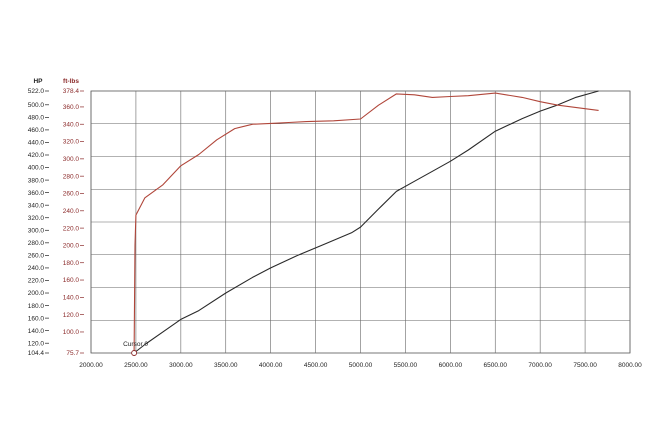 Image resolution: width=660 pixels, height=431 pixels. What do you see at coordinates (36, 143) in the screenshot?
I see `hp-tick-label: 440.0` at bounding box center [36, 143].